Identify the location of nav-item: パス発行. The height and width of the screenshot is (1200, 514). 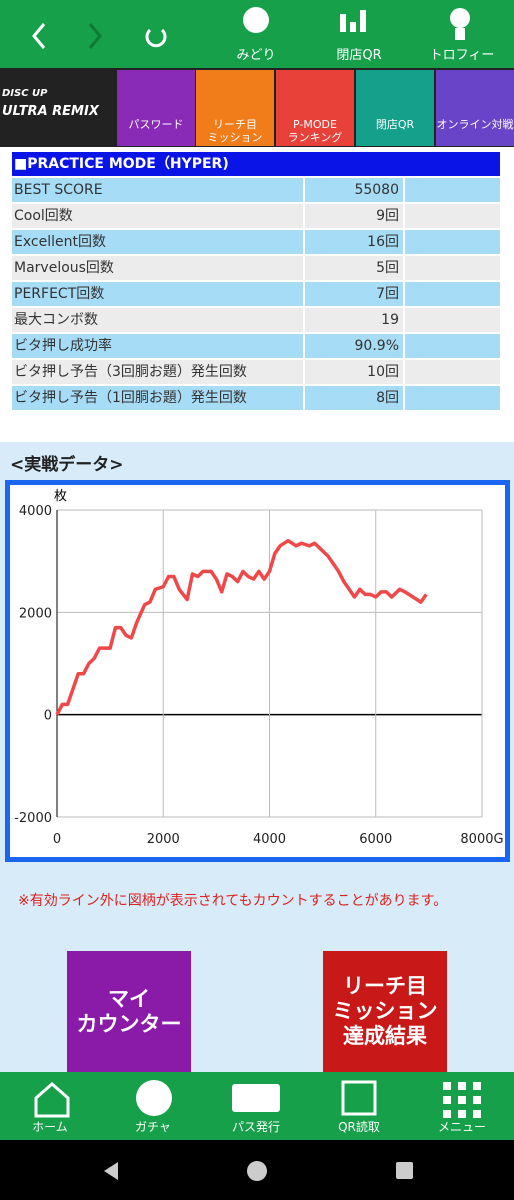
(255, 1127).